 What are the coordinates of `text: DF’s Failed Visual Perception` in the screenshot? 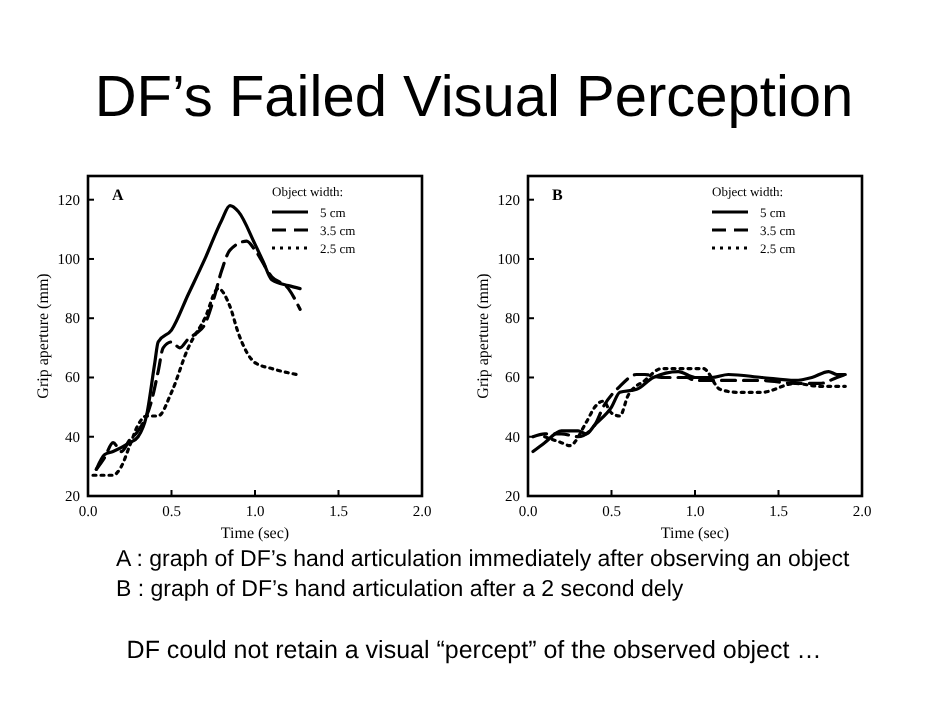 It's located at (474, 98).